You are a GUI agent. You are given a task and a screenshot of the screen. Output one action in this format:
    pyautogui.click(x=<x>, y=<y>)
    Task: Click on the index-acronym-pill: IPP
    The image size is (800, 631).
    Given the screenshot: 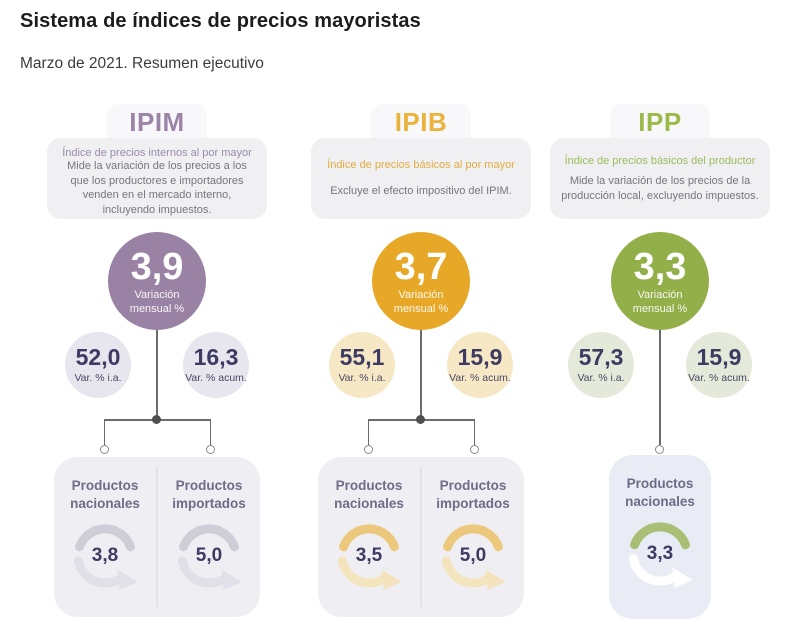 What is the action you would take?
    pyautogui.click(x=660, y=122)
    